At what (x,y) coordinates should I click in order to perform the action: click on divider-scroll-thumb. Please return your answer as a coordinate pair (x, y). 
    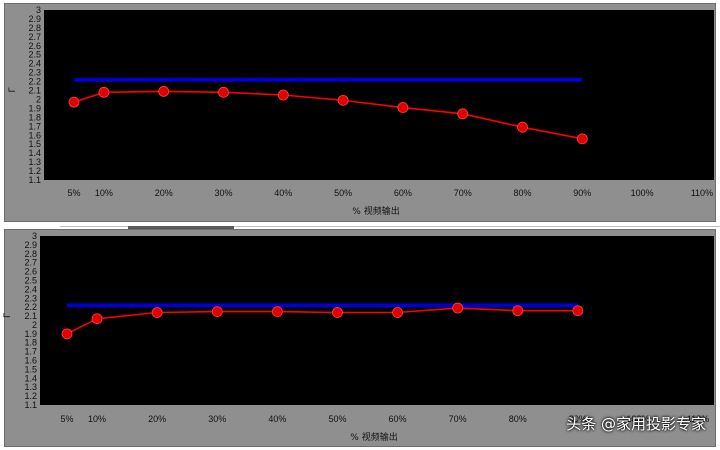
    Looking at the image, I should click on (181, 227).